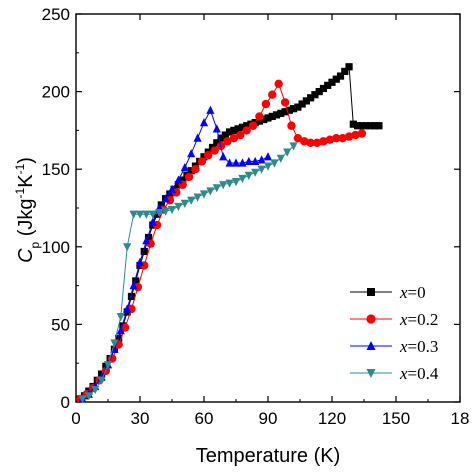  I want to click on legend-label: x=0.2, so click(418, 319).